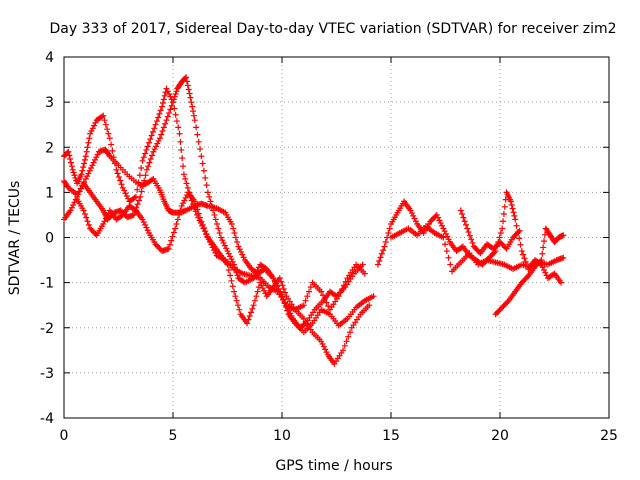 The height and width of the screenshot is (480, 640). What do you see at coordinates (15, 238) in the screenshot?
I see `y-axis-label: SDTVAR / TECUs` at bounding box center [15, 238].